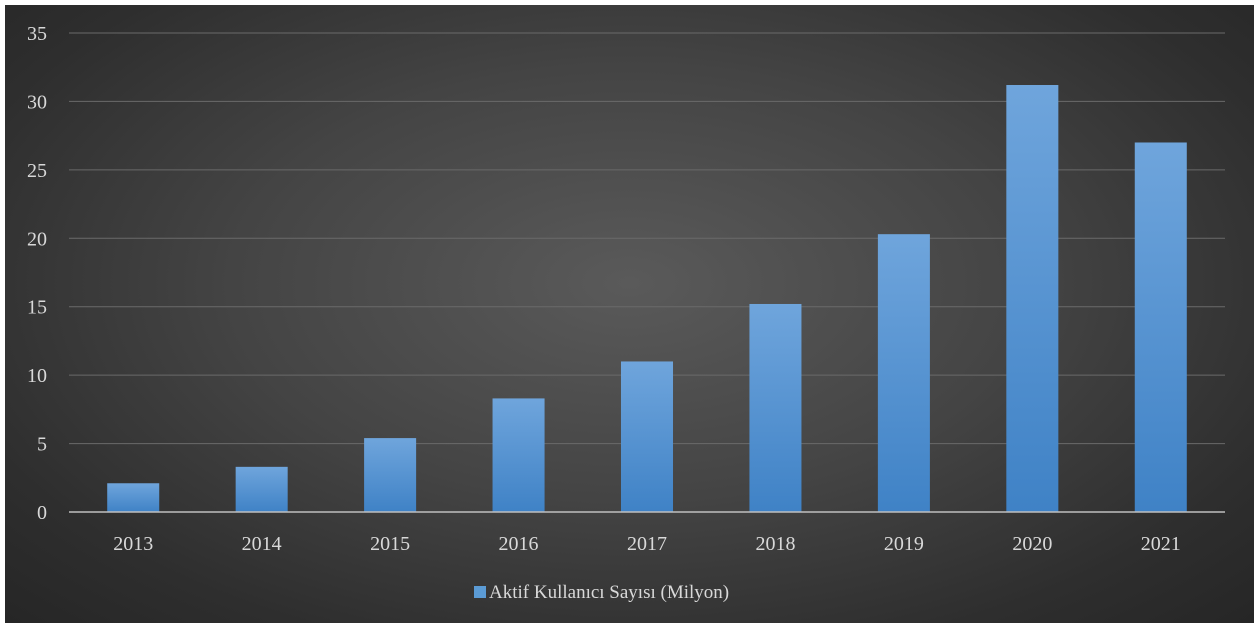 The height and width of the screenshot is (627, 1260). Describe the element at coordinates (1032, 299) in the screenshot. I see `bar-2020` at that location.